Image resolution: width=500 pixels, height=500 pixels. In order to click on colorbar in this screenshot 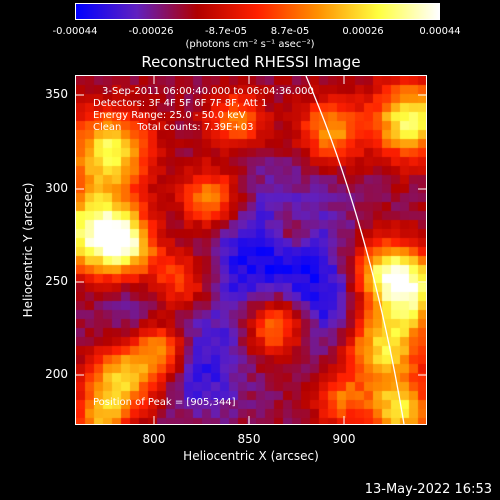, I will do `click(257, 11)`.